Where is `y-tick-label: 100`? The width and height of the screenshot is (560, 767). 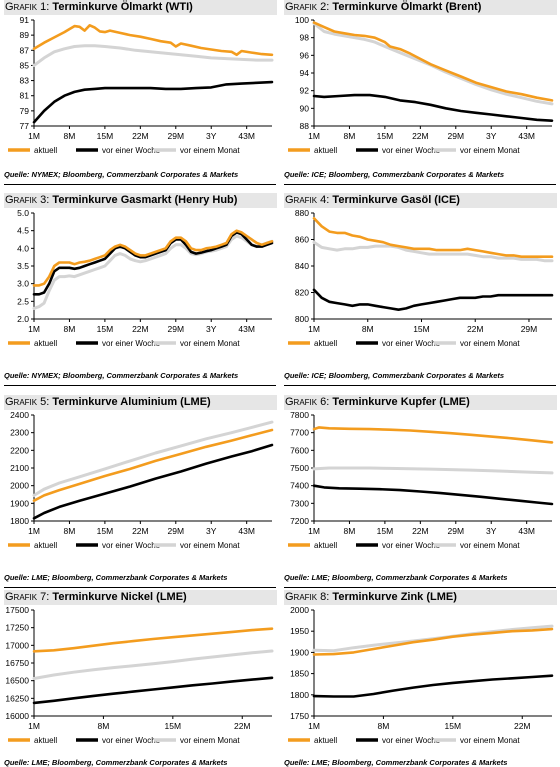
y-tick-label: 100 is located at coordinates (302, 20).